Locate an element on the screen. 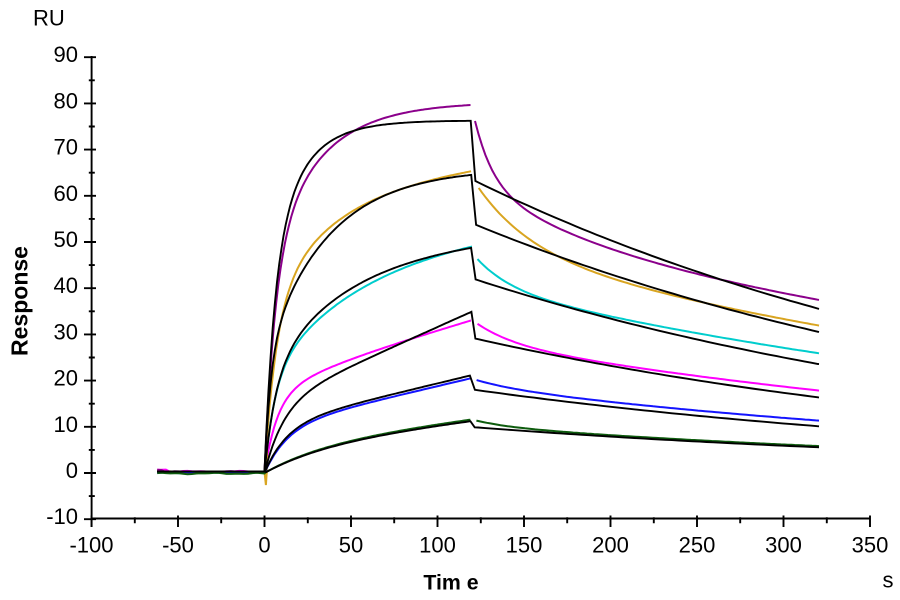 The image size is (900, 600). svg-text: 250 is located at coordinates (697, 545).